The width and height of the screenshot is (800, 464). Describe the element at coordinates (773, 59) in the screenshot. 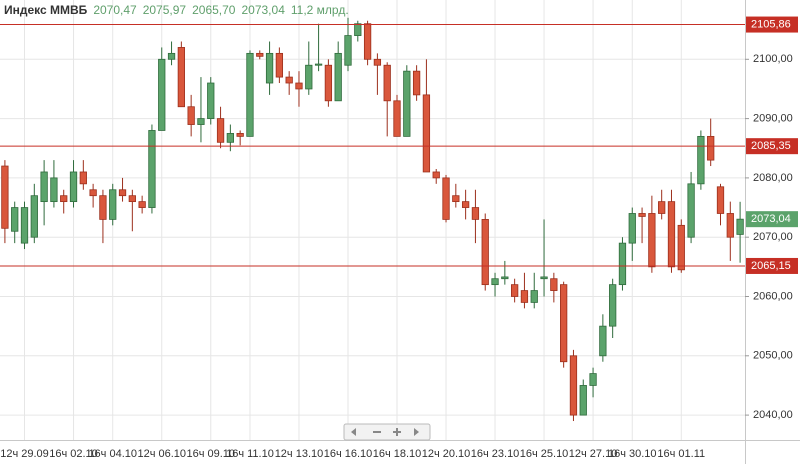

I see `y-tick-label: 2100,00` at that location.